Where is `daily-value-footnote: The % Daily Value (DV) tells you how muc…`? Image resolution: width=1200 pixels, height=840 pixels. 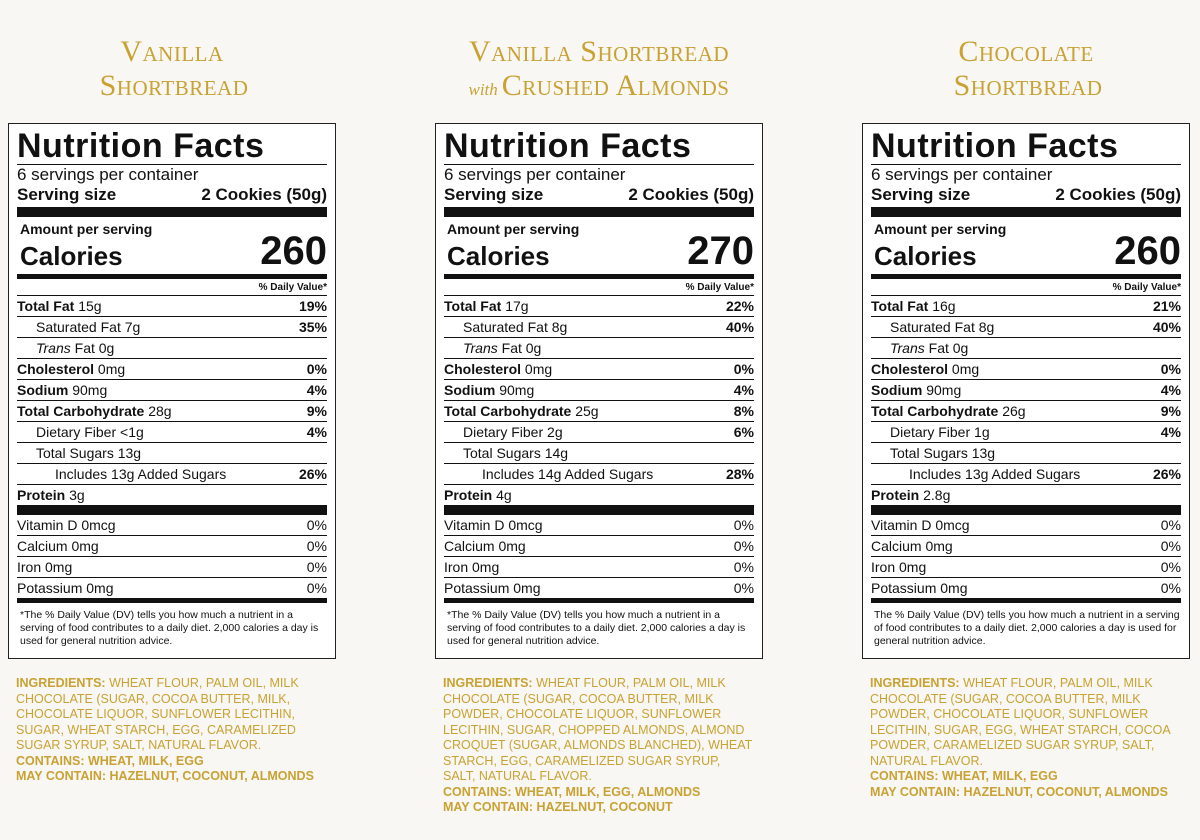 daily-value-footnote: The % Daily Value (DV) tells you how muc… is located at coordinates (1027, 628).